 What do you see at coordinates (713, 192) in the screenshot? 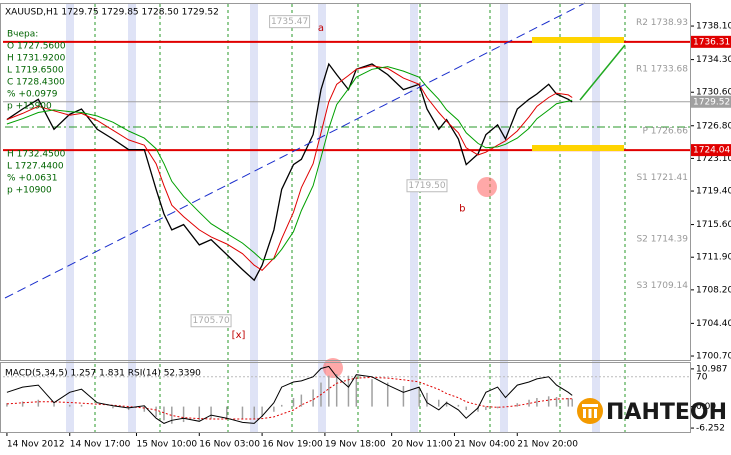
I see `y-tick-label: 1719.40` at bounding box center [713, 192].